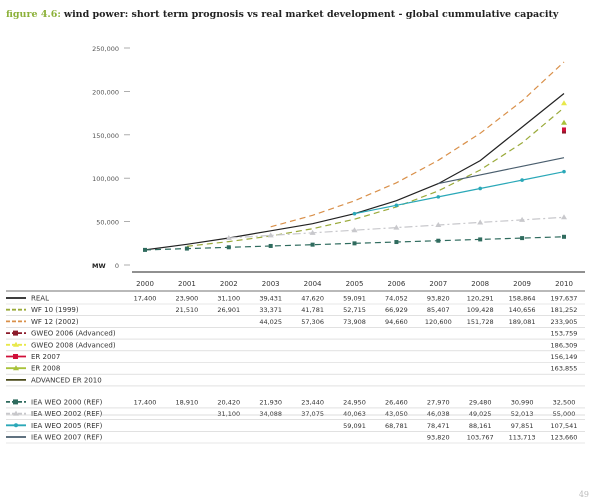 This screenshot has width=595, height=501. Describe the element at coordinates (354, 402) in the screenshot. I see `data-label: 24,950` at that location.